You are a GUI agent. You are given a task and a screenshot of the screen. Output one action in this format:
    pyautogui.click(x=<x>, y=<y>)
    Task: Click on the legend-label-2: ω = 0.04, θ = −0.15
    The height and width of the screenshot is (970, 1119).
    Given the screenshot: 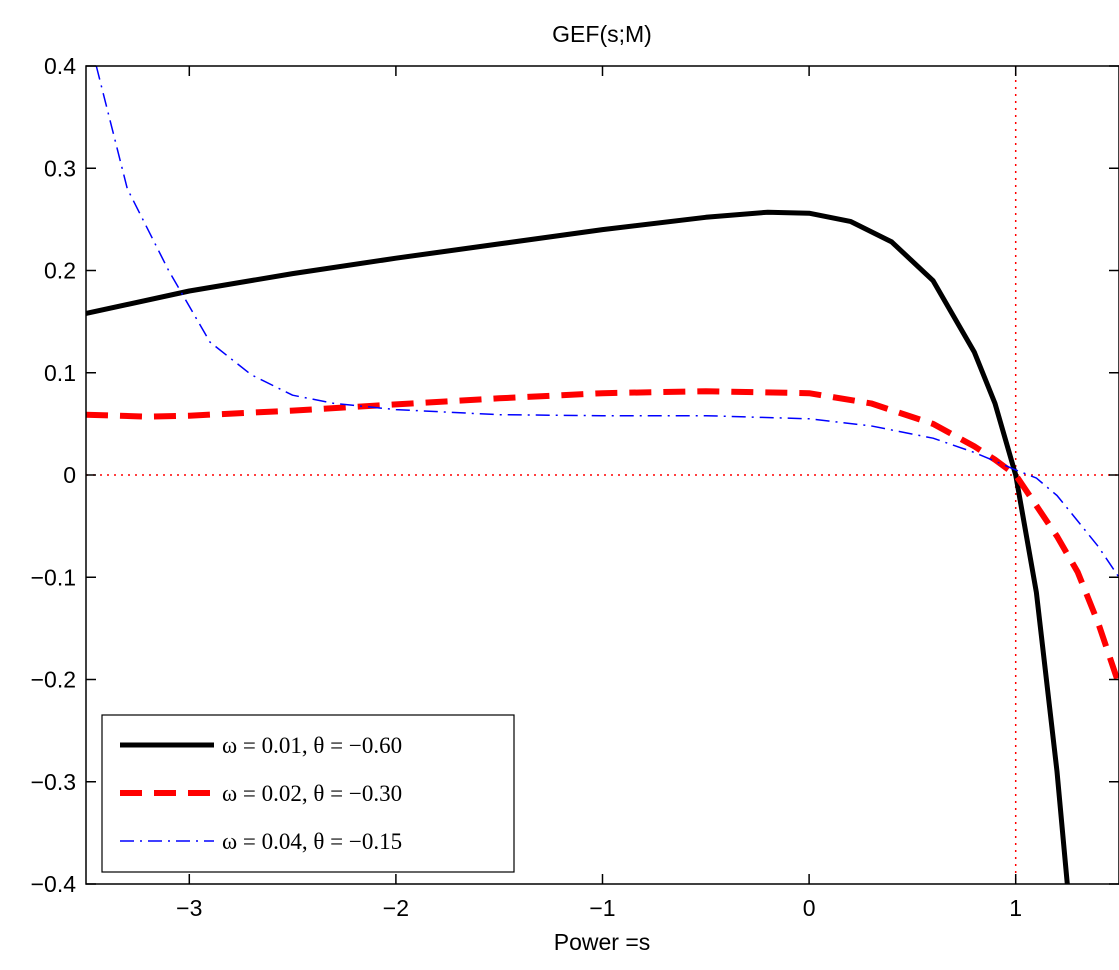 What is the action you would take?
    pyautogui.click(x=312, y=841)
    